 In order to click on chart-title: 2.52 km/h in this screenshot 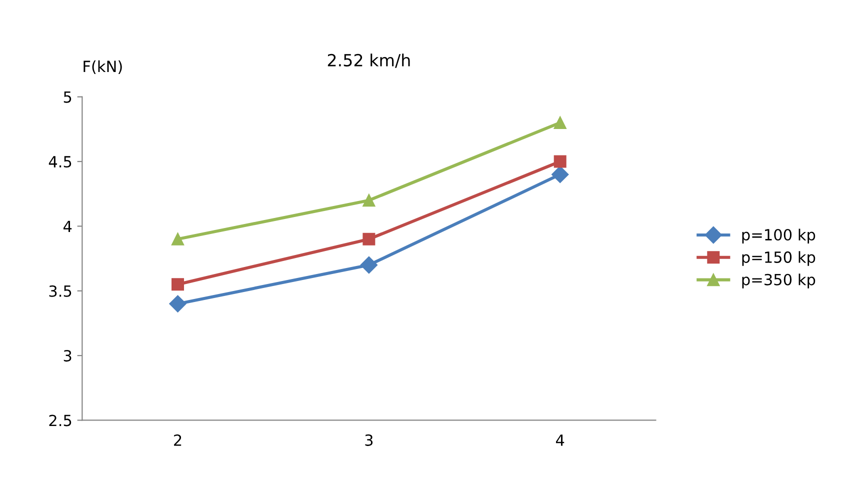, I will do `click(369, 61)`.